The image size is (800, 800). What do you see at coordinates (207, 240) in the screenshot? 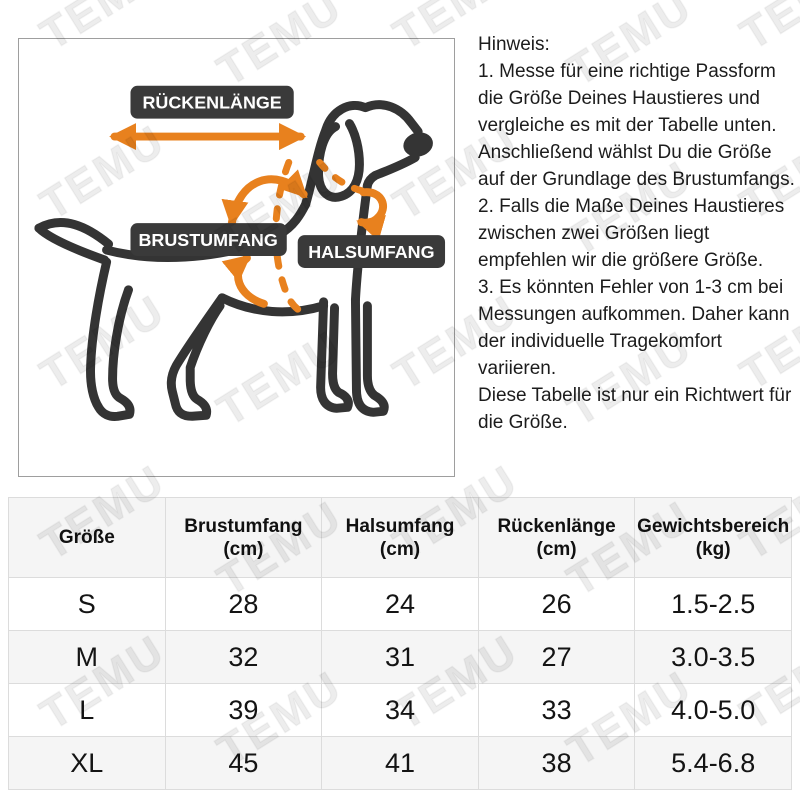
I see `chest-girth-label: BRUSTUMFANG` at bounding box center [207, 240].